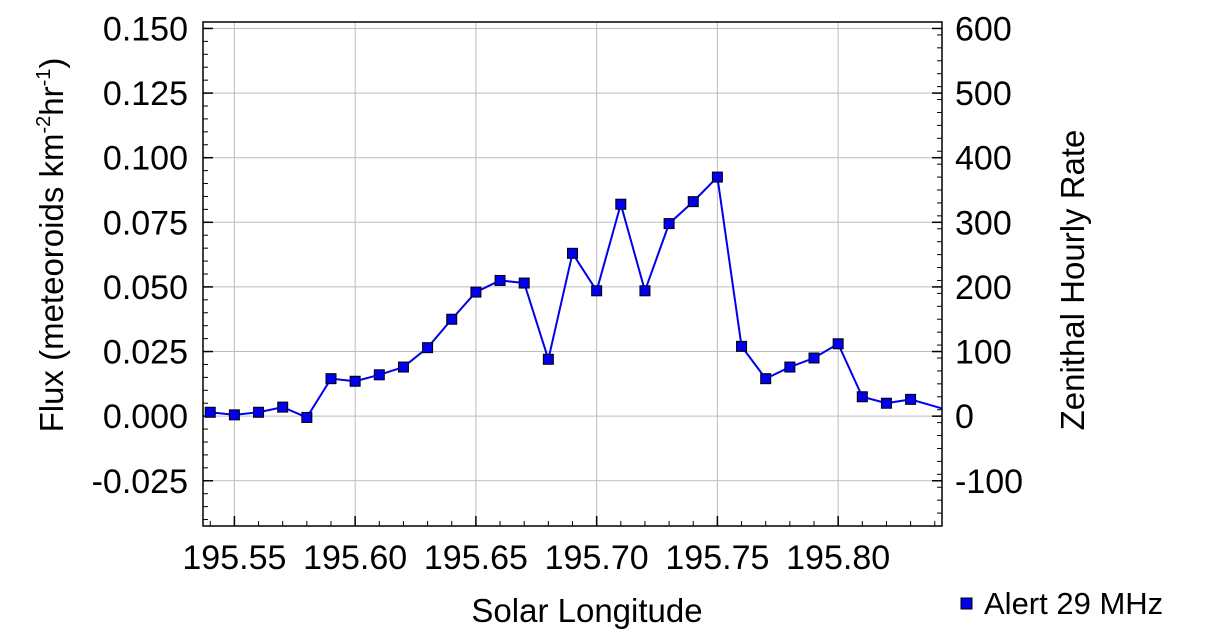 The height and width of the screenshot is (640, 1227). I want to click on y-tick-label: 0.050, so click(145, 288).